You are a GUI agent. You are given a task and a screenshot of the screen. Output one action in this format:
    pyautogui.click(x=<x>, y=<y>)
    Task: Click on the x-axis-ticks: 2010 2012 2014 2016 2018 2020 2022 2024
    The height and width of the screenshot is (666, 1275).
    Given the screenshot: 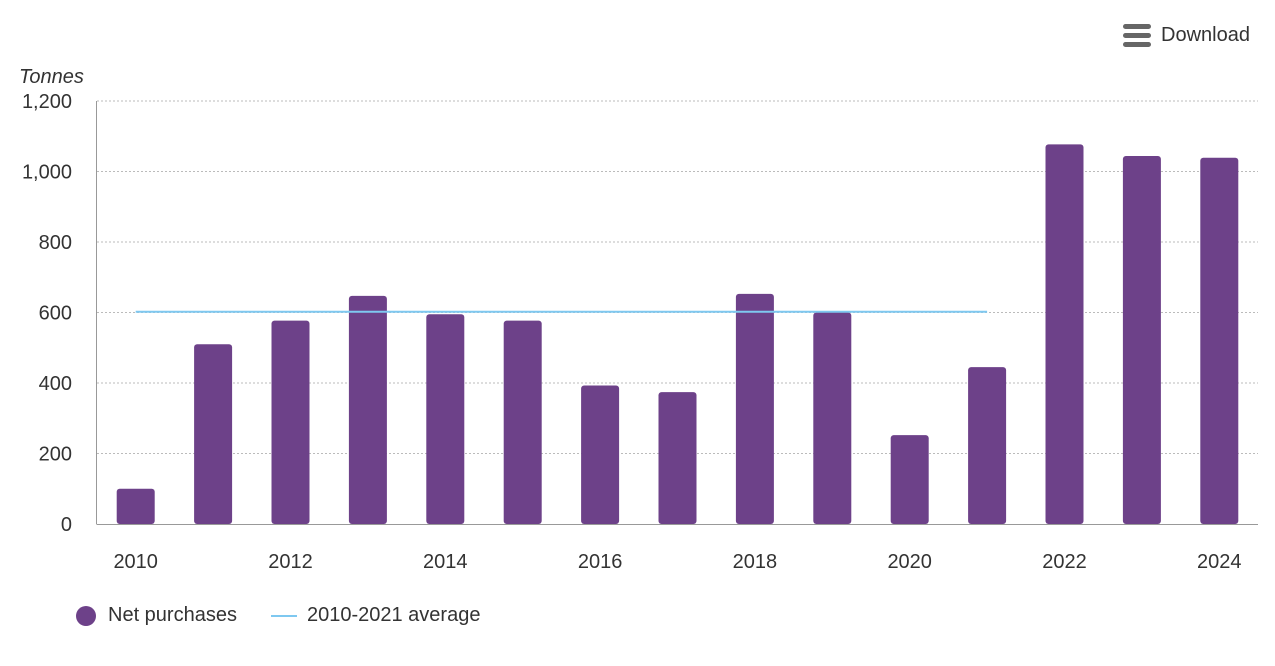 What is the action you would take?
    pyautogui.click(x=677, y=562)
    